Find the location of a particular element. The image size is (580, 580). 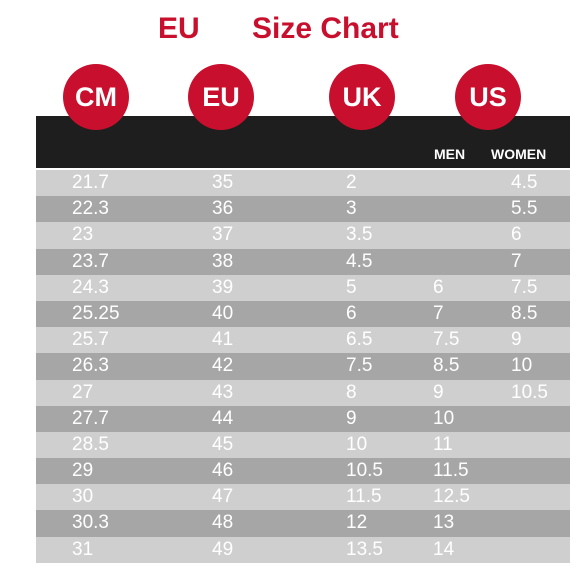

cell-us-women: 6 is located at coordinates (516, 235).